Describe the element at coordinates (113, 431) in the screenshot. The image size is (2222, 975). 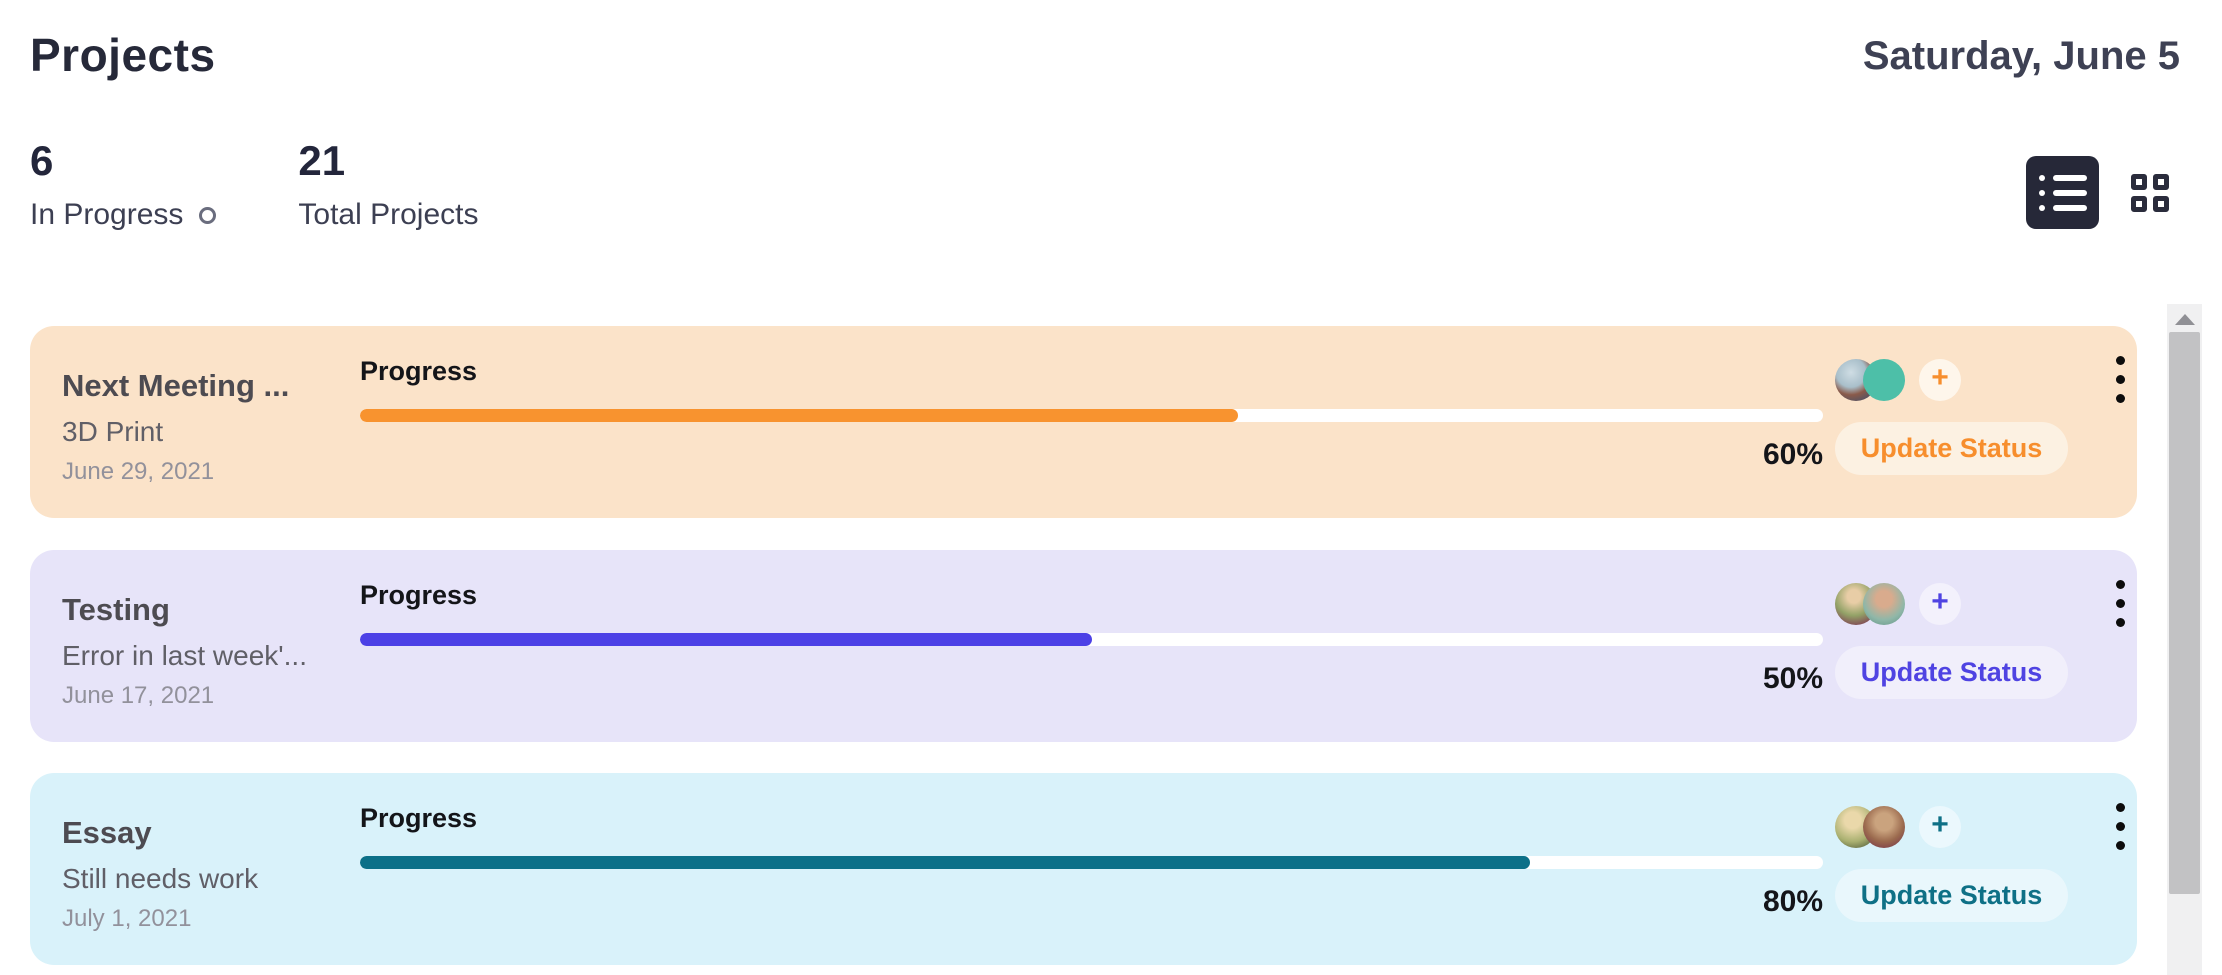
I see `project-subtitle: 3D Print` at that location.